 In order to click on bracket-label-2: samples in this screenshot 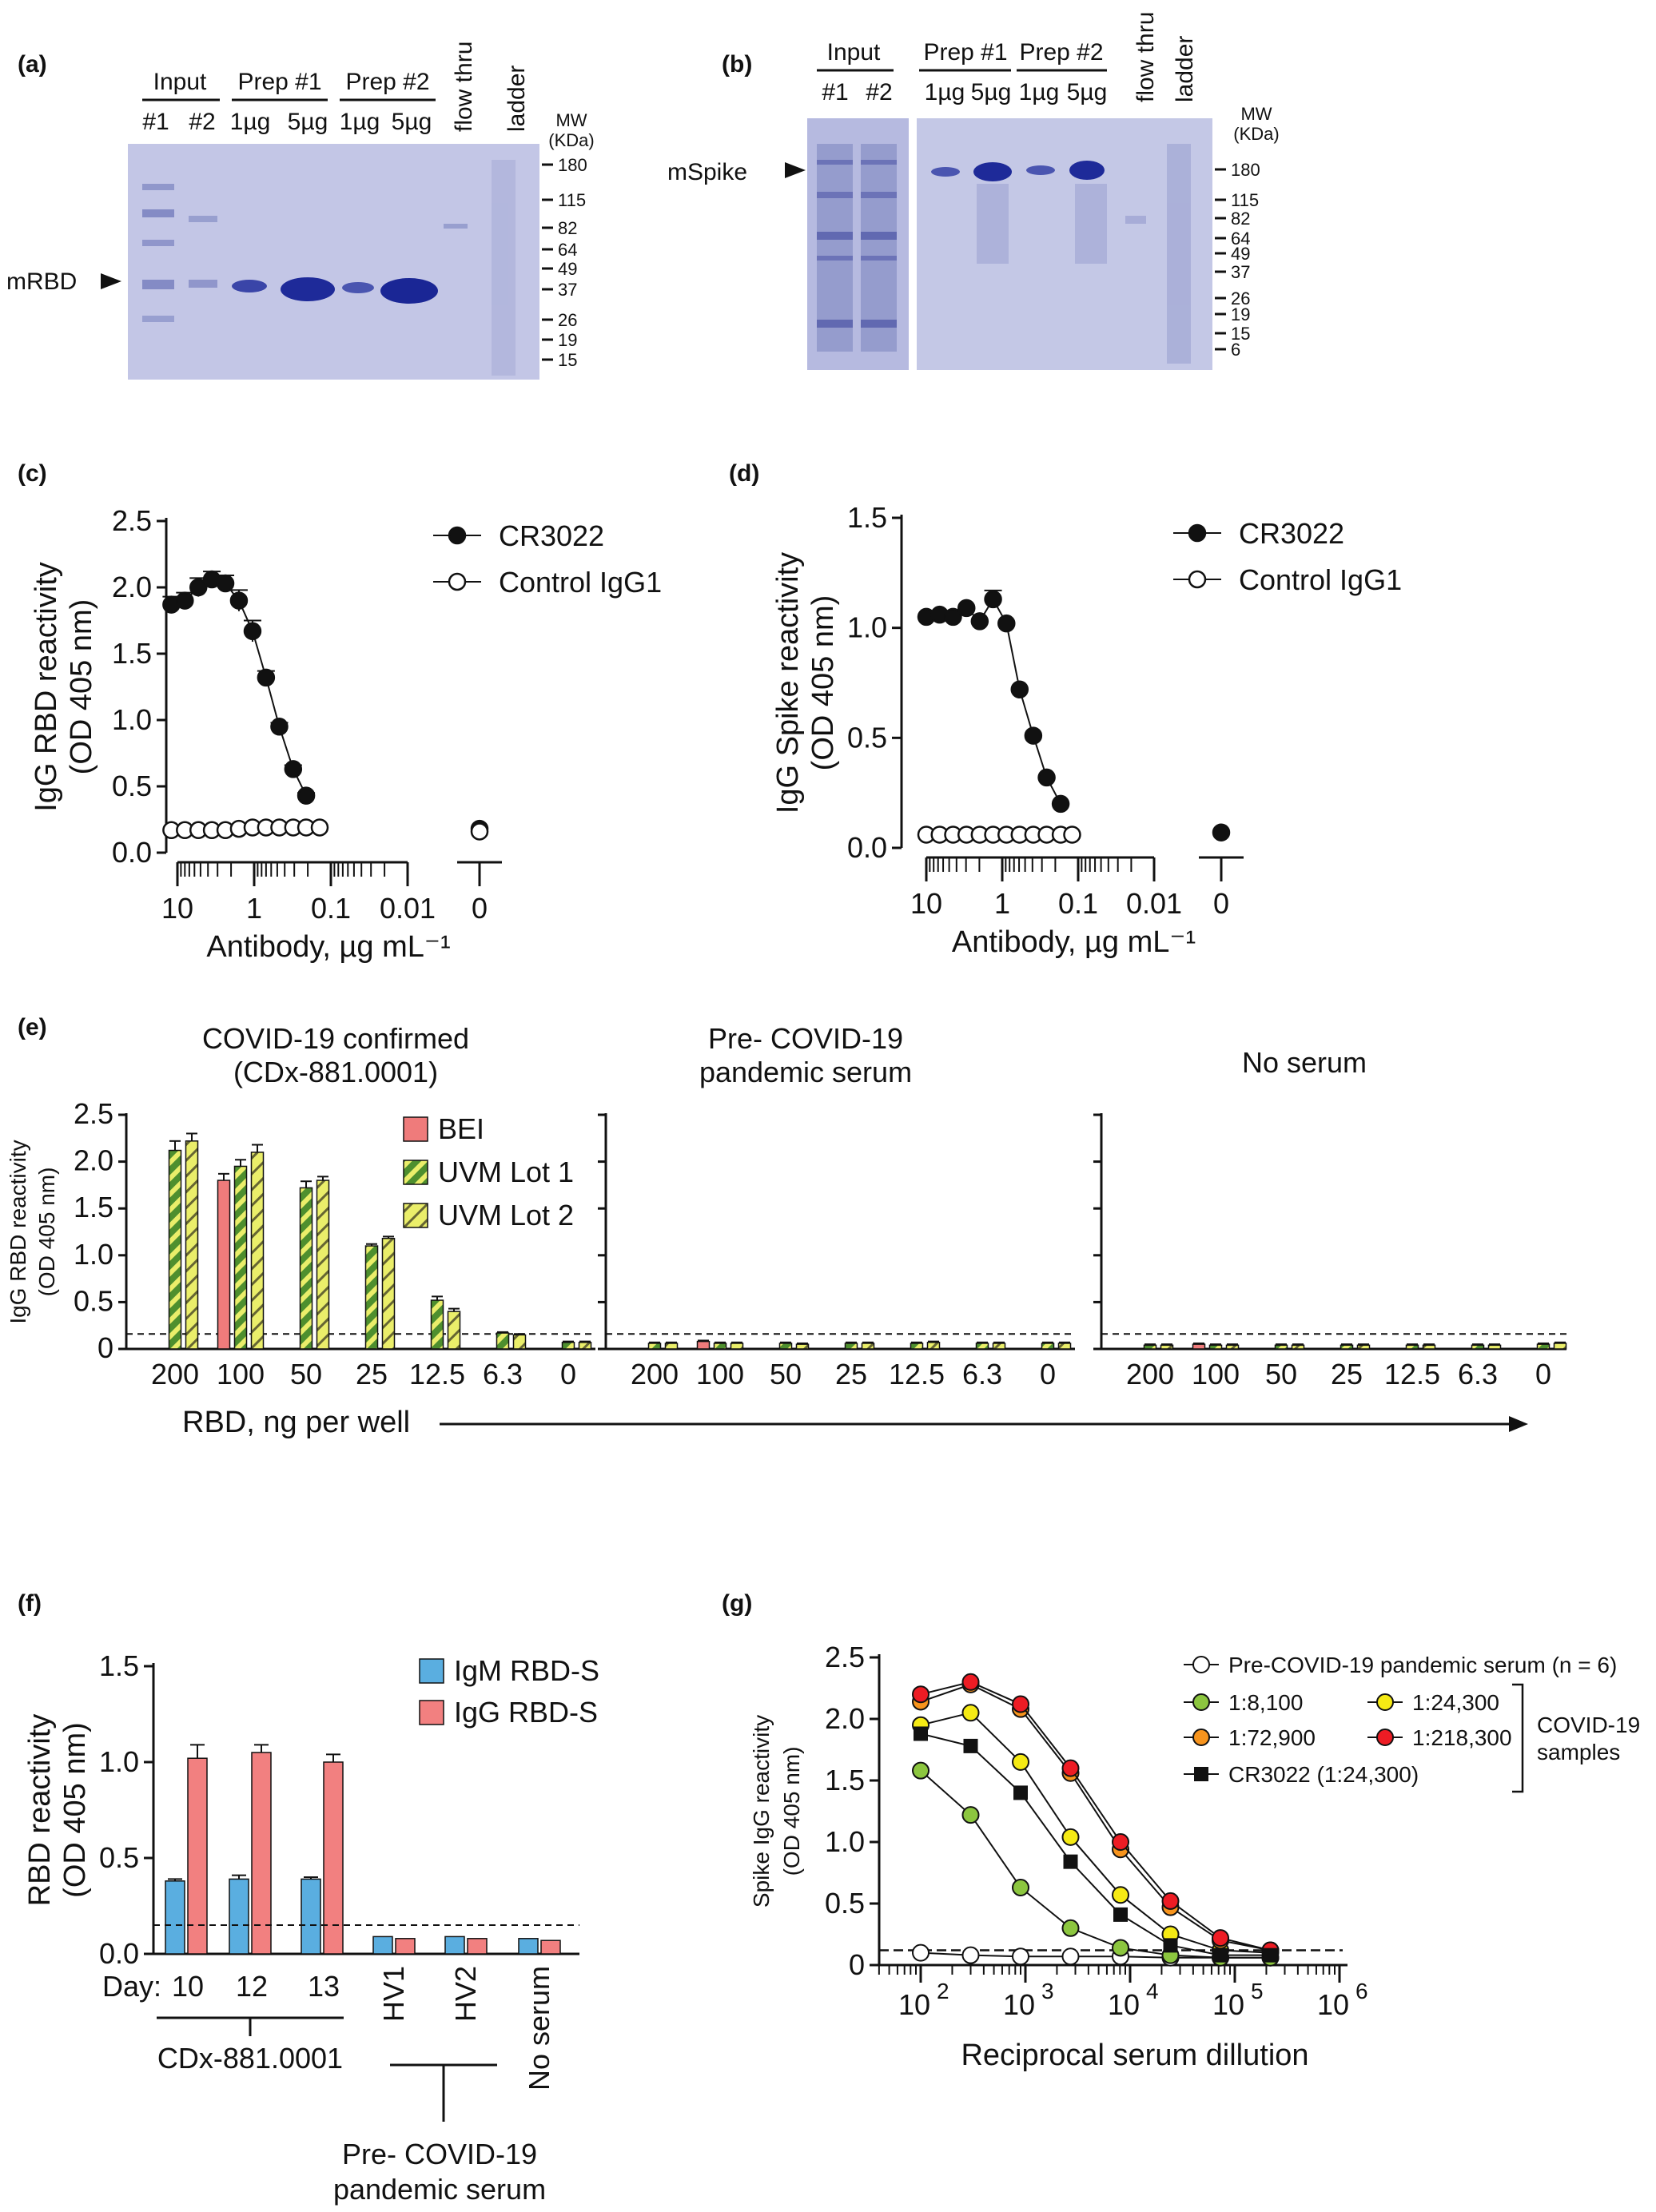, I will do `click(1578, 1752)`.